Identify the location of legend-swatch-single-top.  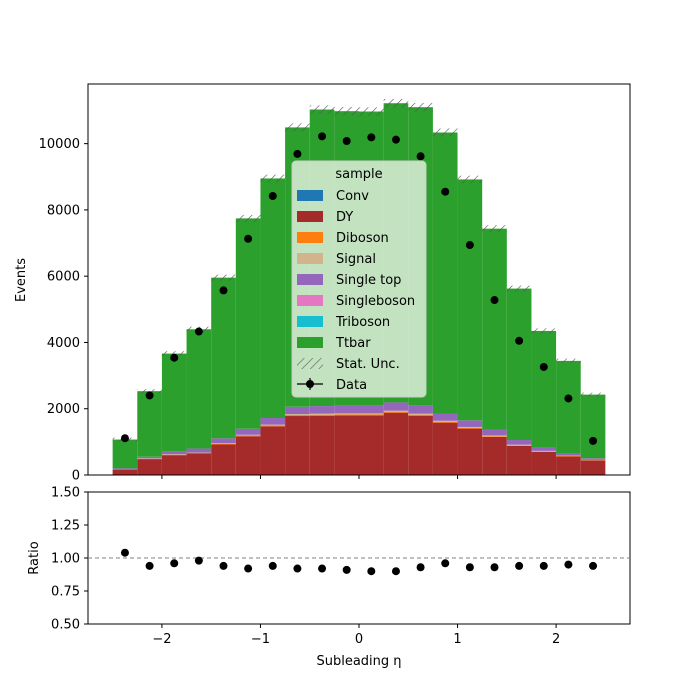
(310, 279).